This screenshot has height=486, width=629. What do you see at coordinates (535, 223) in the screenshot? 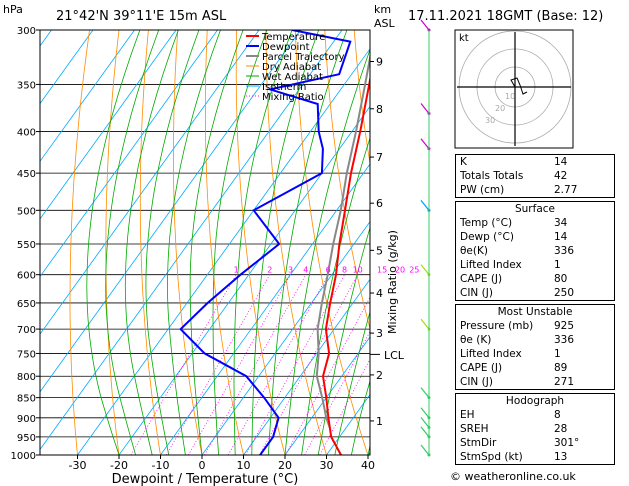
I see `index-row: Temp (°C) 34` at bounding box center [535, 223].